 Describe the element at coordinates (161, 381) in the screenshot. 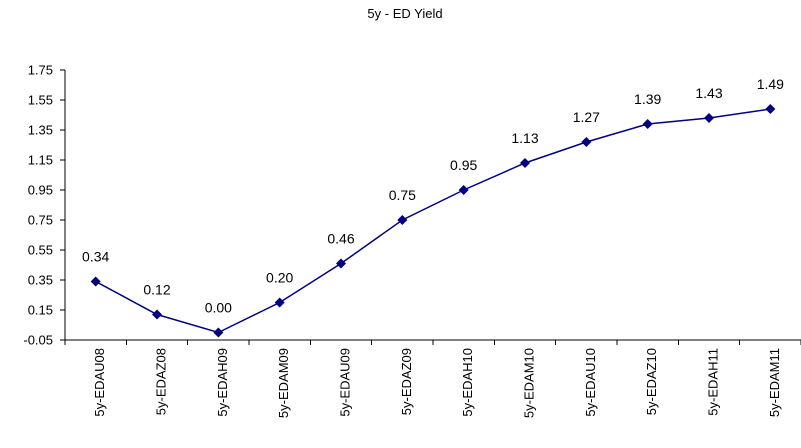

I see `x-tick-label: 5y-EDAZ08` at that location.